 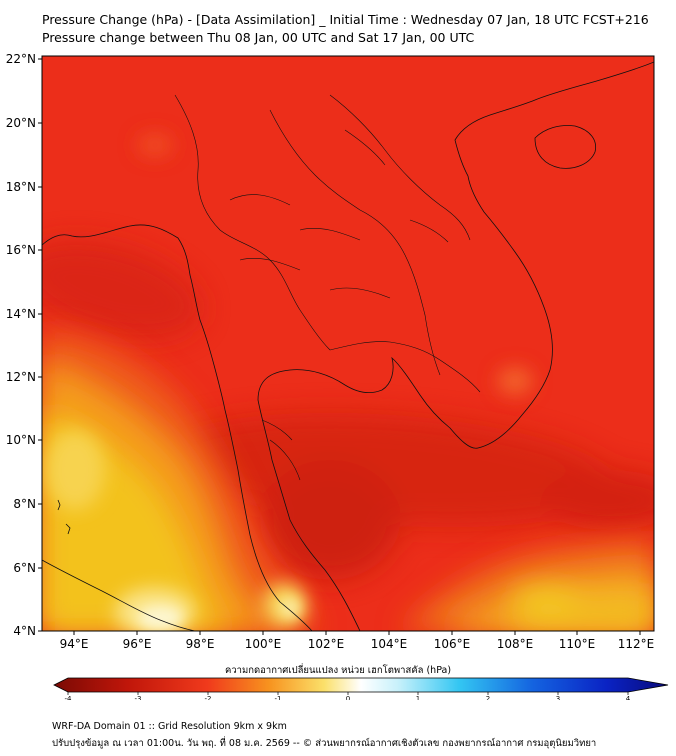 What do you see at coordinates (21, 123) in the screenshot?
I see `lat-label: 20°N` at bounding box center [21, 123].